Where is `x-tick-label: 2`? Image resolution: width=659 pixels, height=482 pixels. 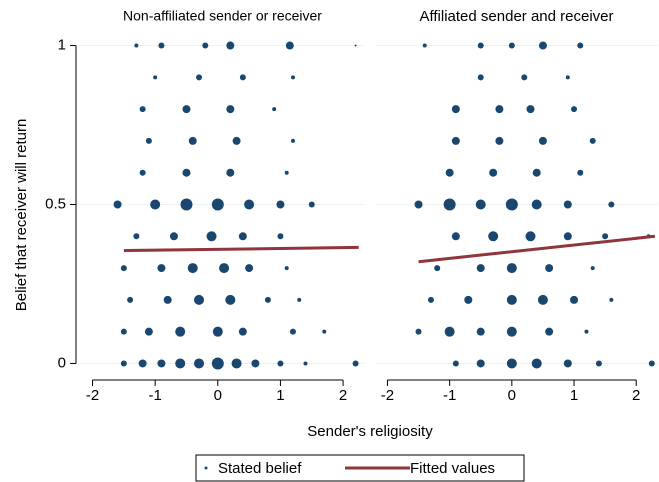 x-tick-label: 2 is located at coordinates (636, 395).